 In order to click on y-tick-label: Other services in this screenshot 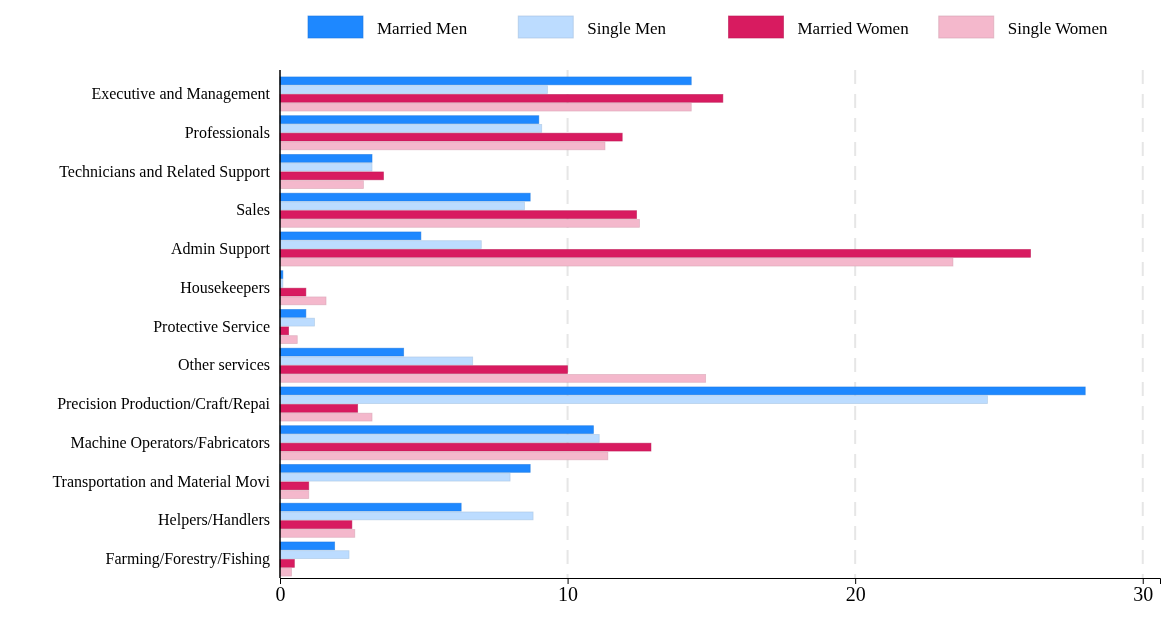, I will do `click(224, 365)`.